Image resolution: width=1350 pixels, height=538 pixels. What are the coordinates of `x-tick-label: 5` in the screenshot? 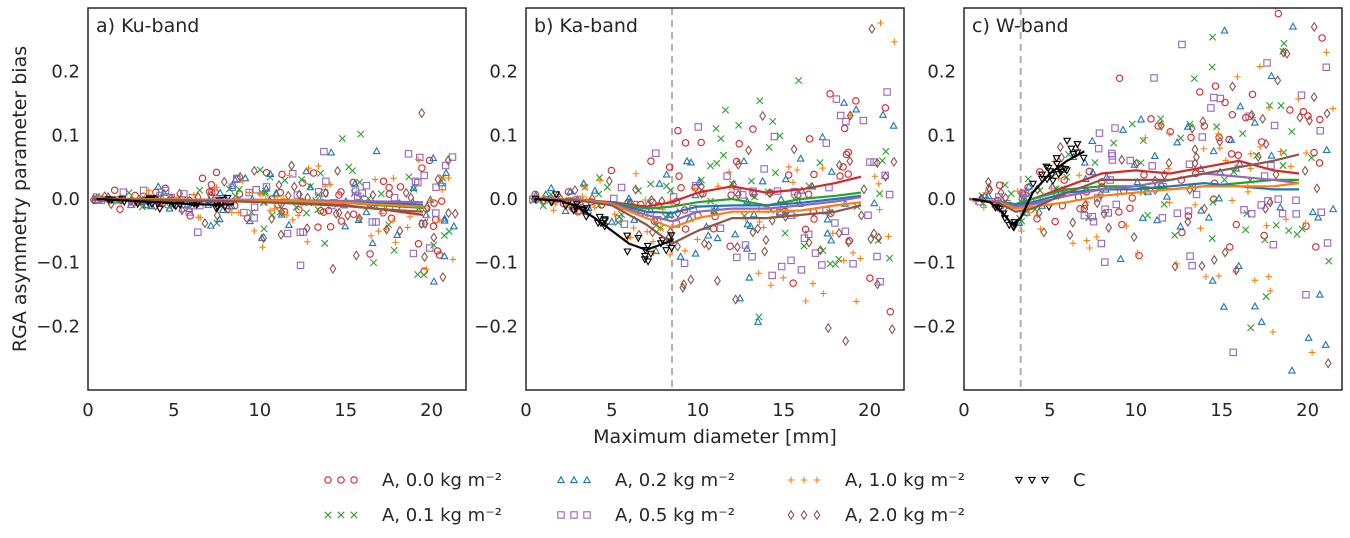 It's located at (611, 410).